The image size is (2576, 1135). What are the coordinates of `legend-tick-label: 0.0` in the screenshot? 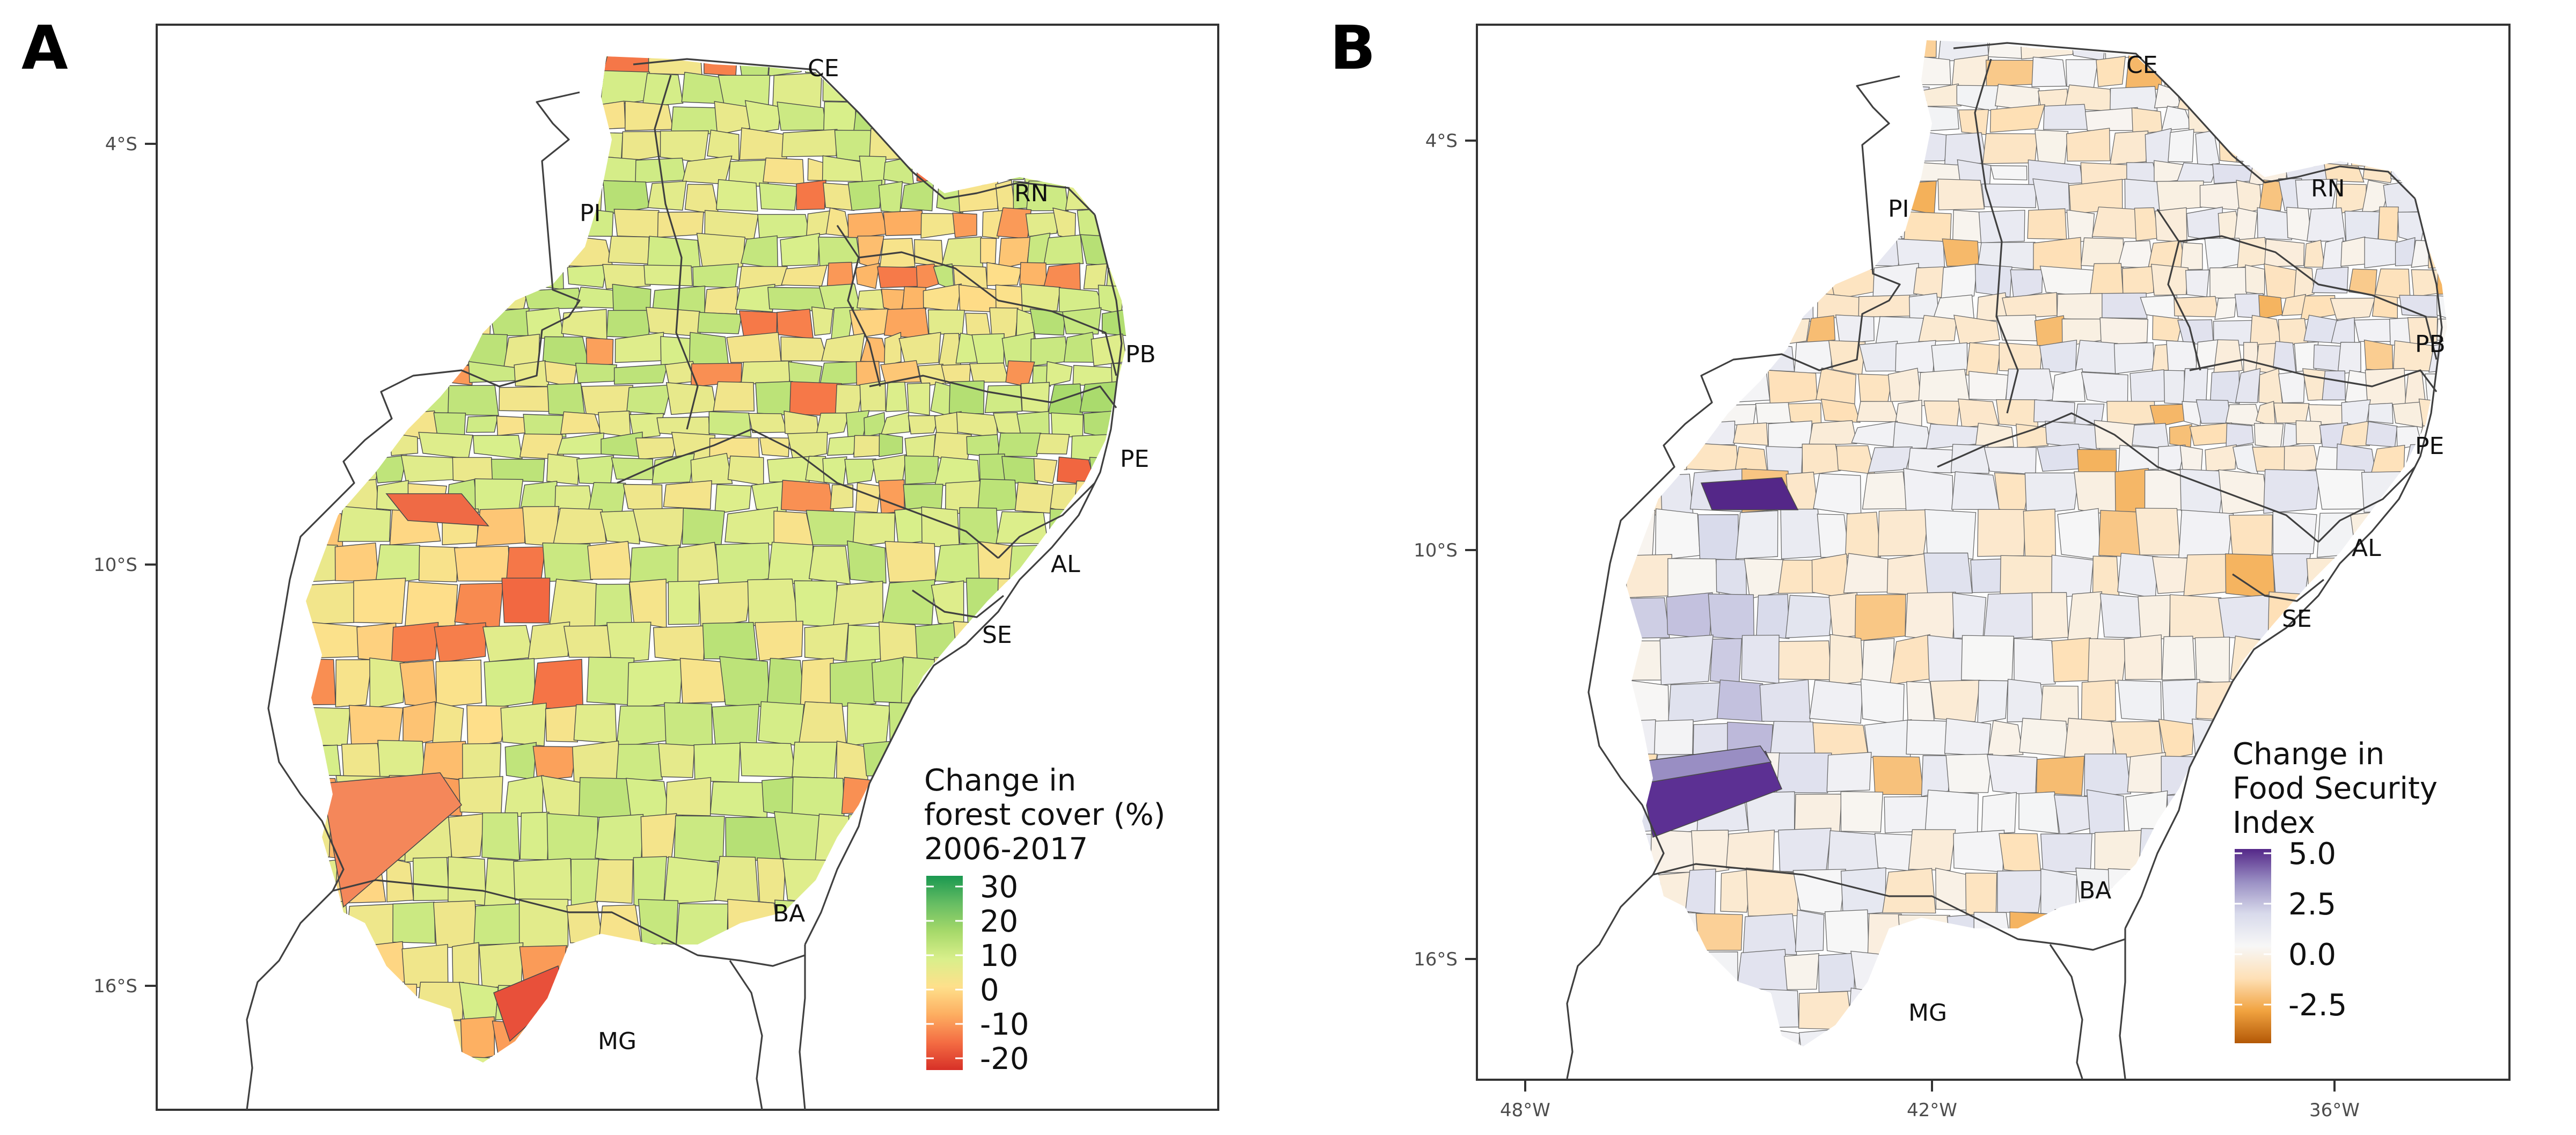 It's located at (2312, 955).